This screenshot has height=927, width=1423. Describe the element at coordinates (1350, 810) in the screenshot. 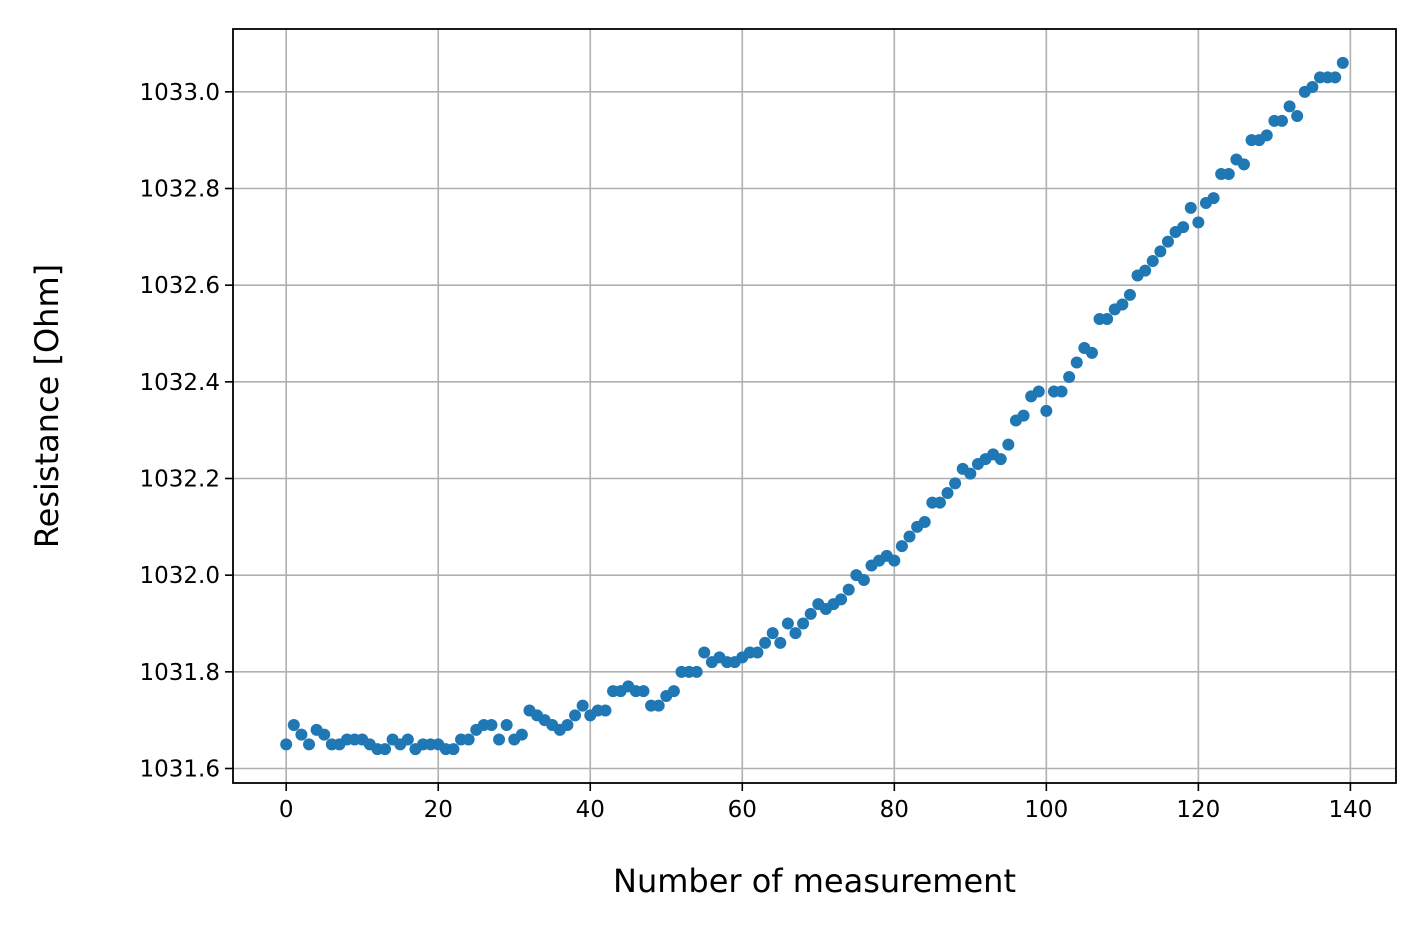

I see `x-tick-label: 140` at that location.